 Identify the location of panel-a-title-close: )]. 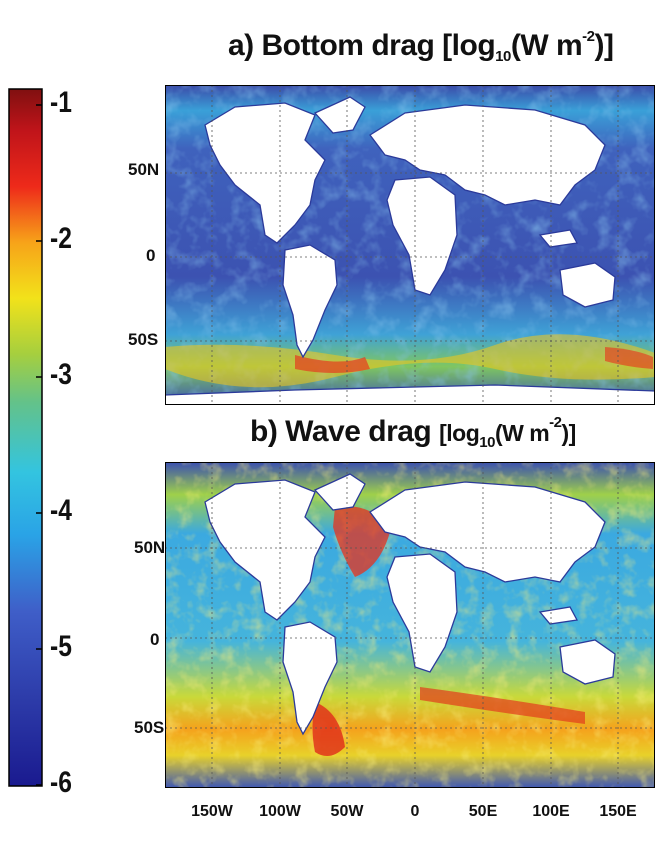
(604, 45).